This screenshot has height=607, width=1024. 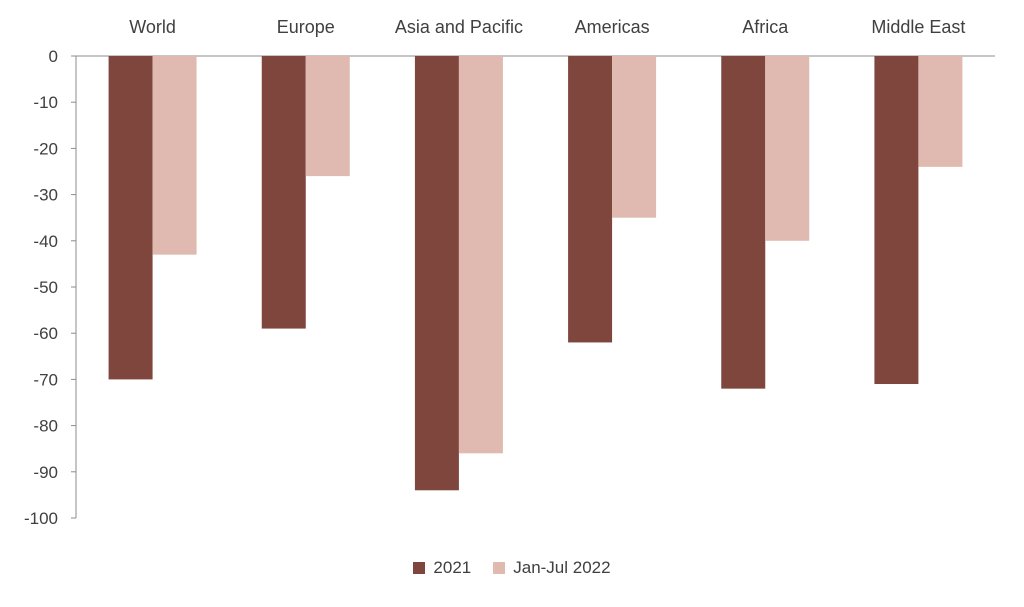 I want to click on legend-item-jan-jul-2022: Jan-Jul 2022, so click(x=552, y=568).